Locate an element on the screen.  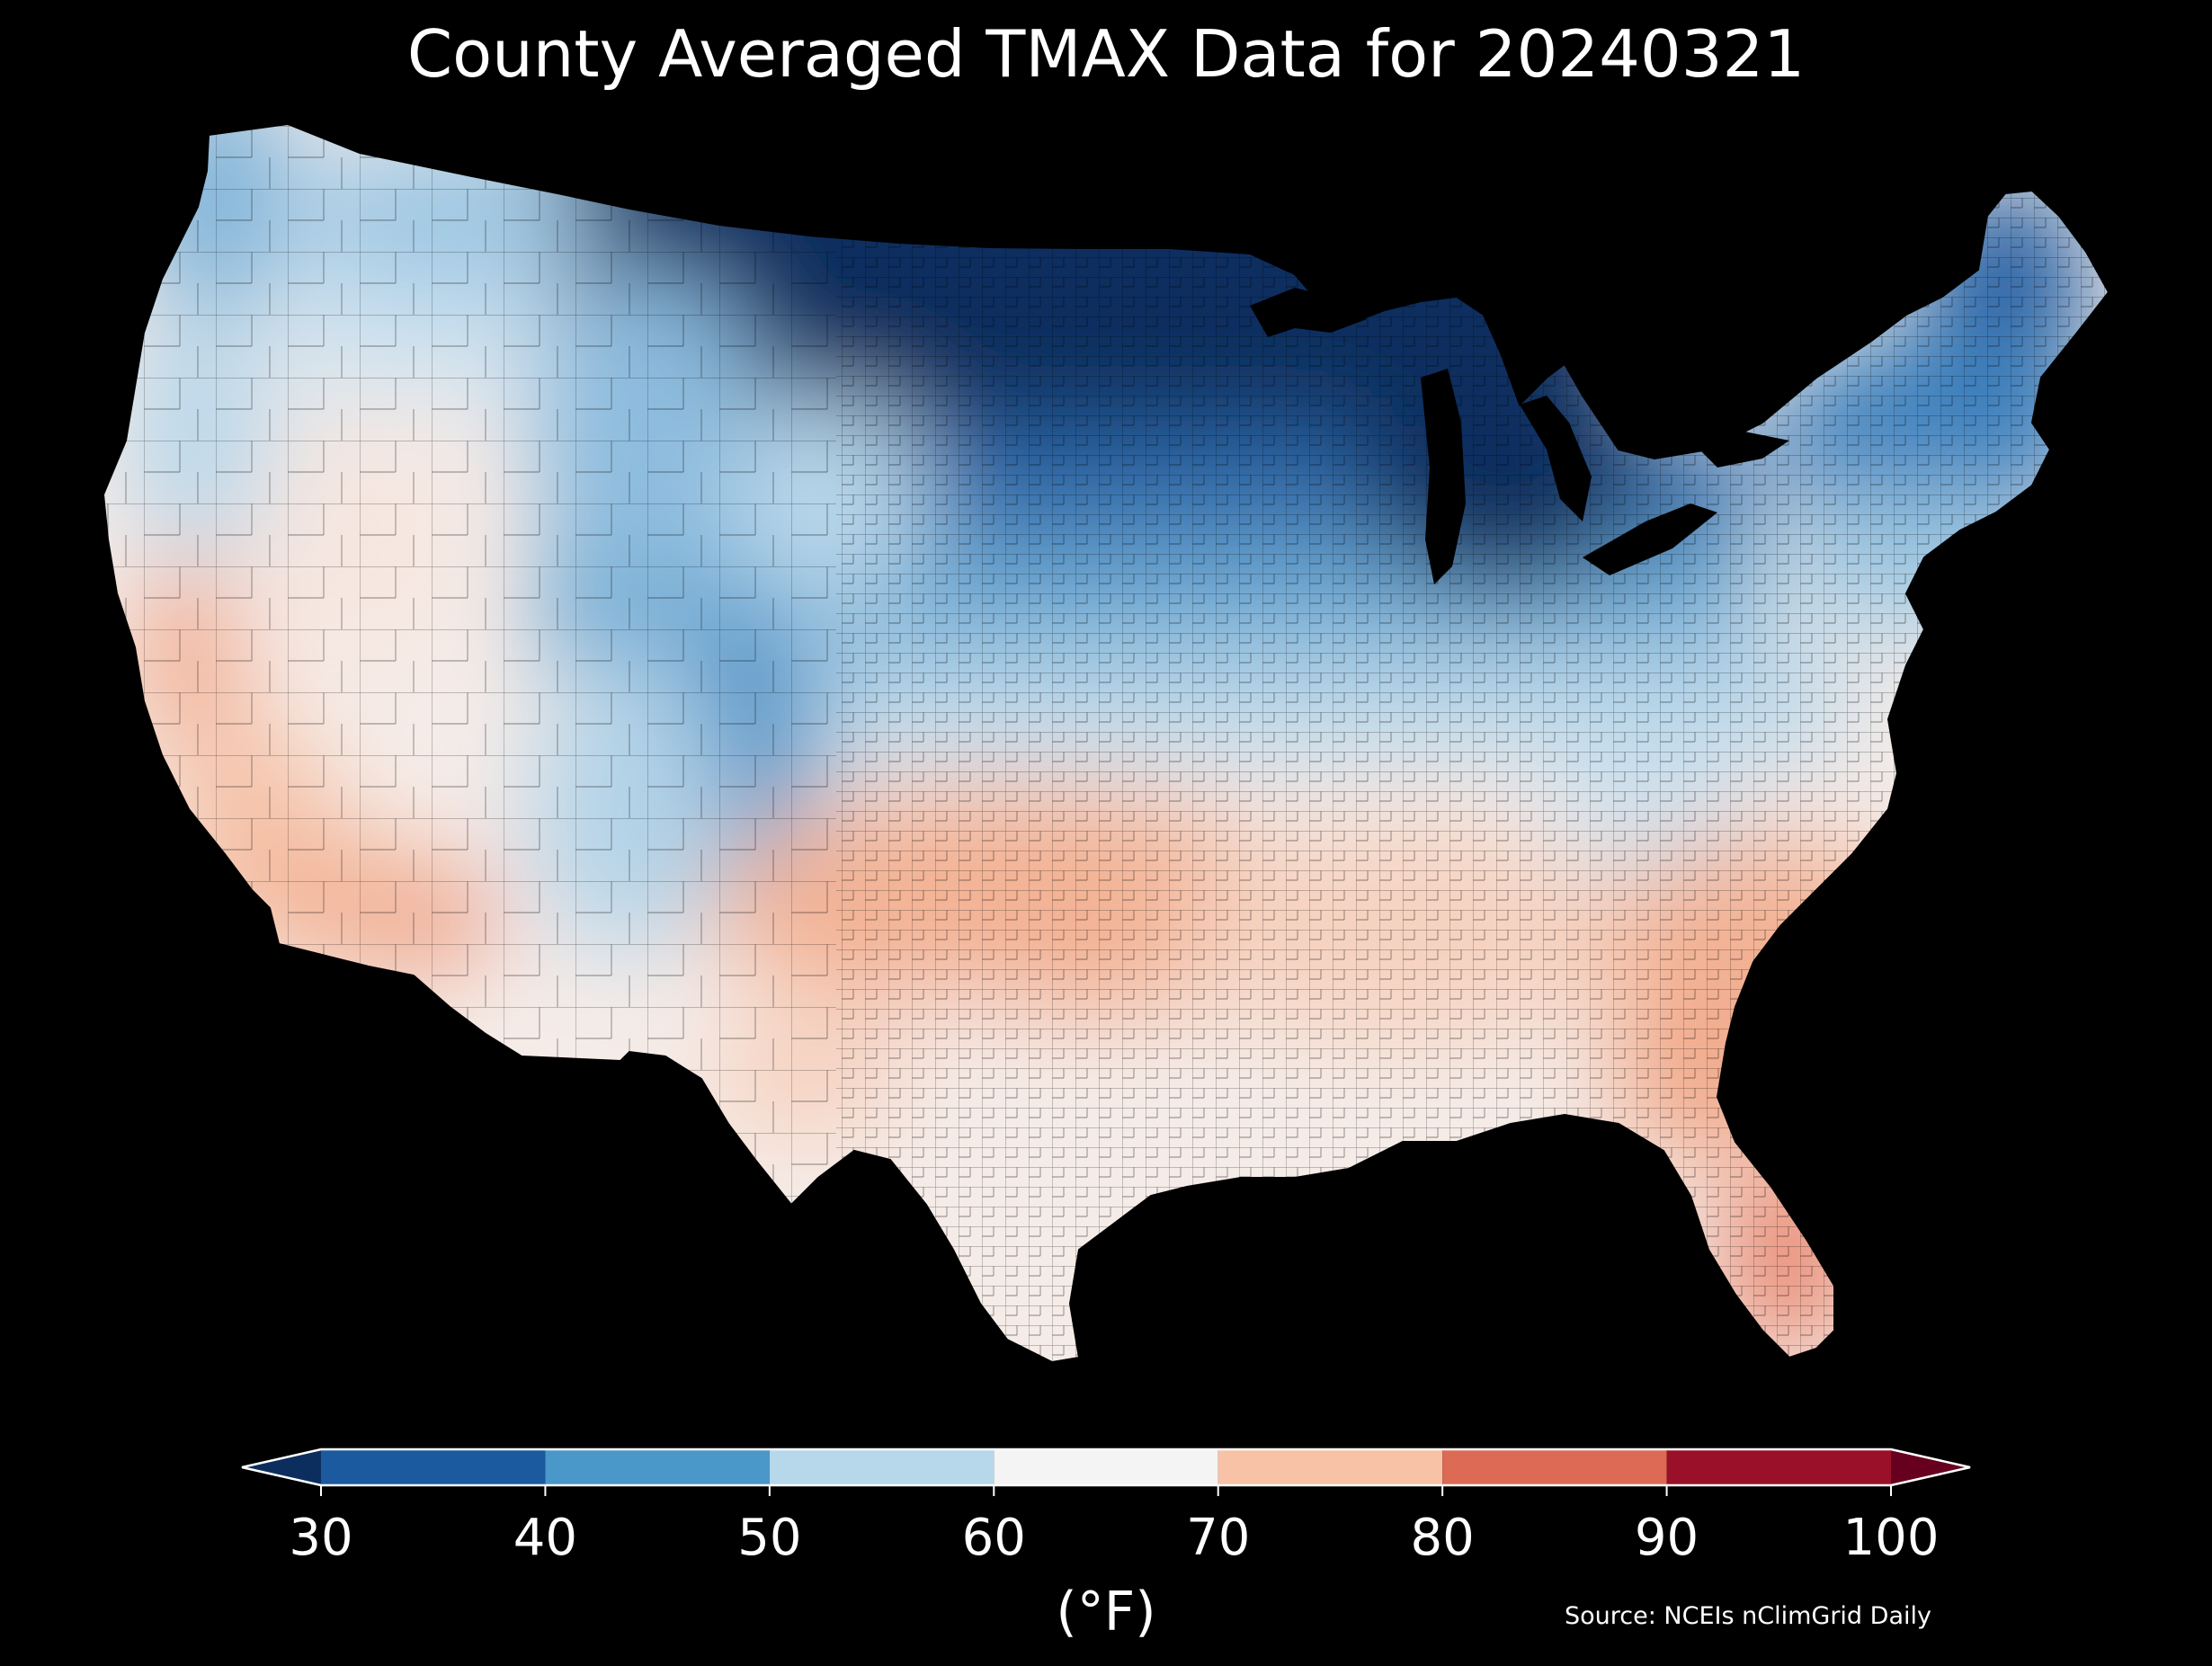
colorbar-tick-label: 60 is located at coordinates (993, 1538).